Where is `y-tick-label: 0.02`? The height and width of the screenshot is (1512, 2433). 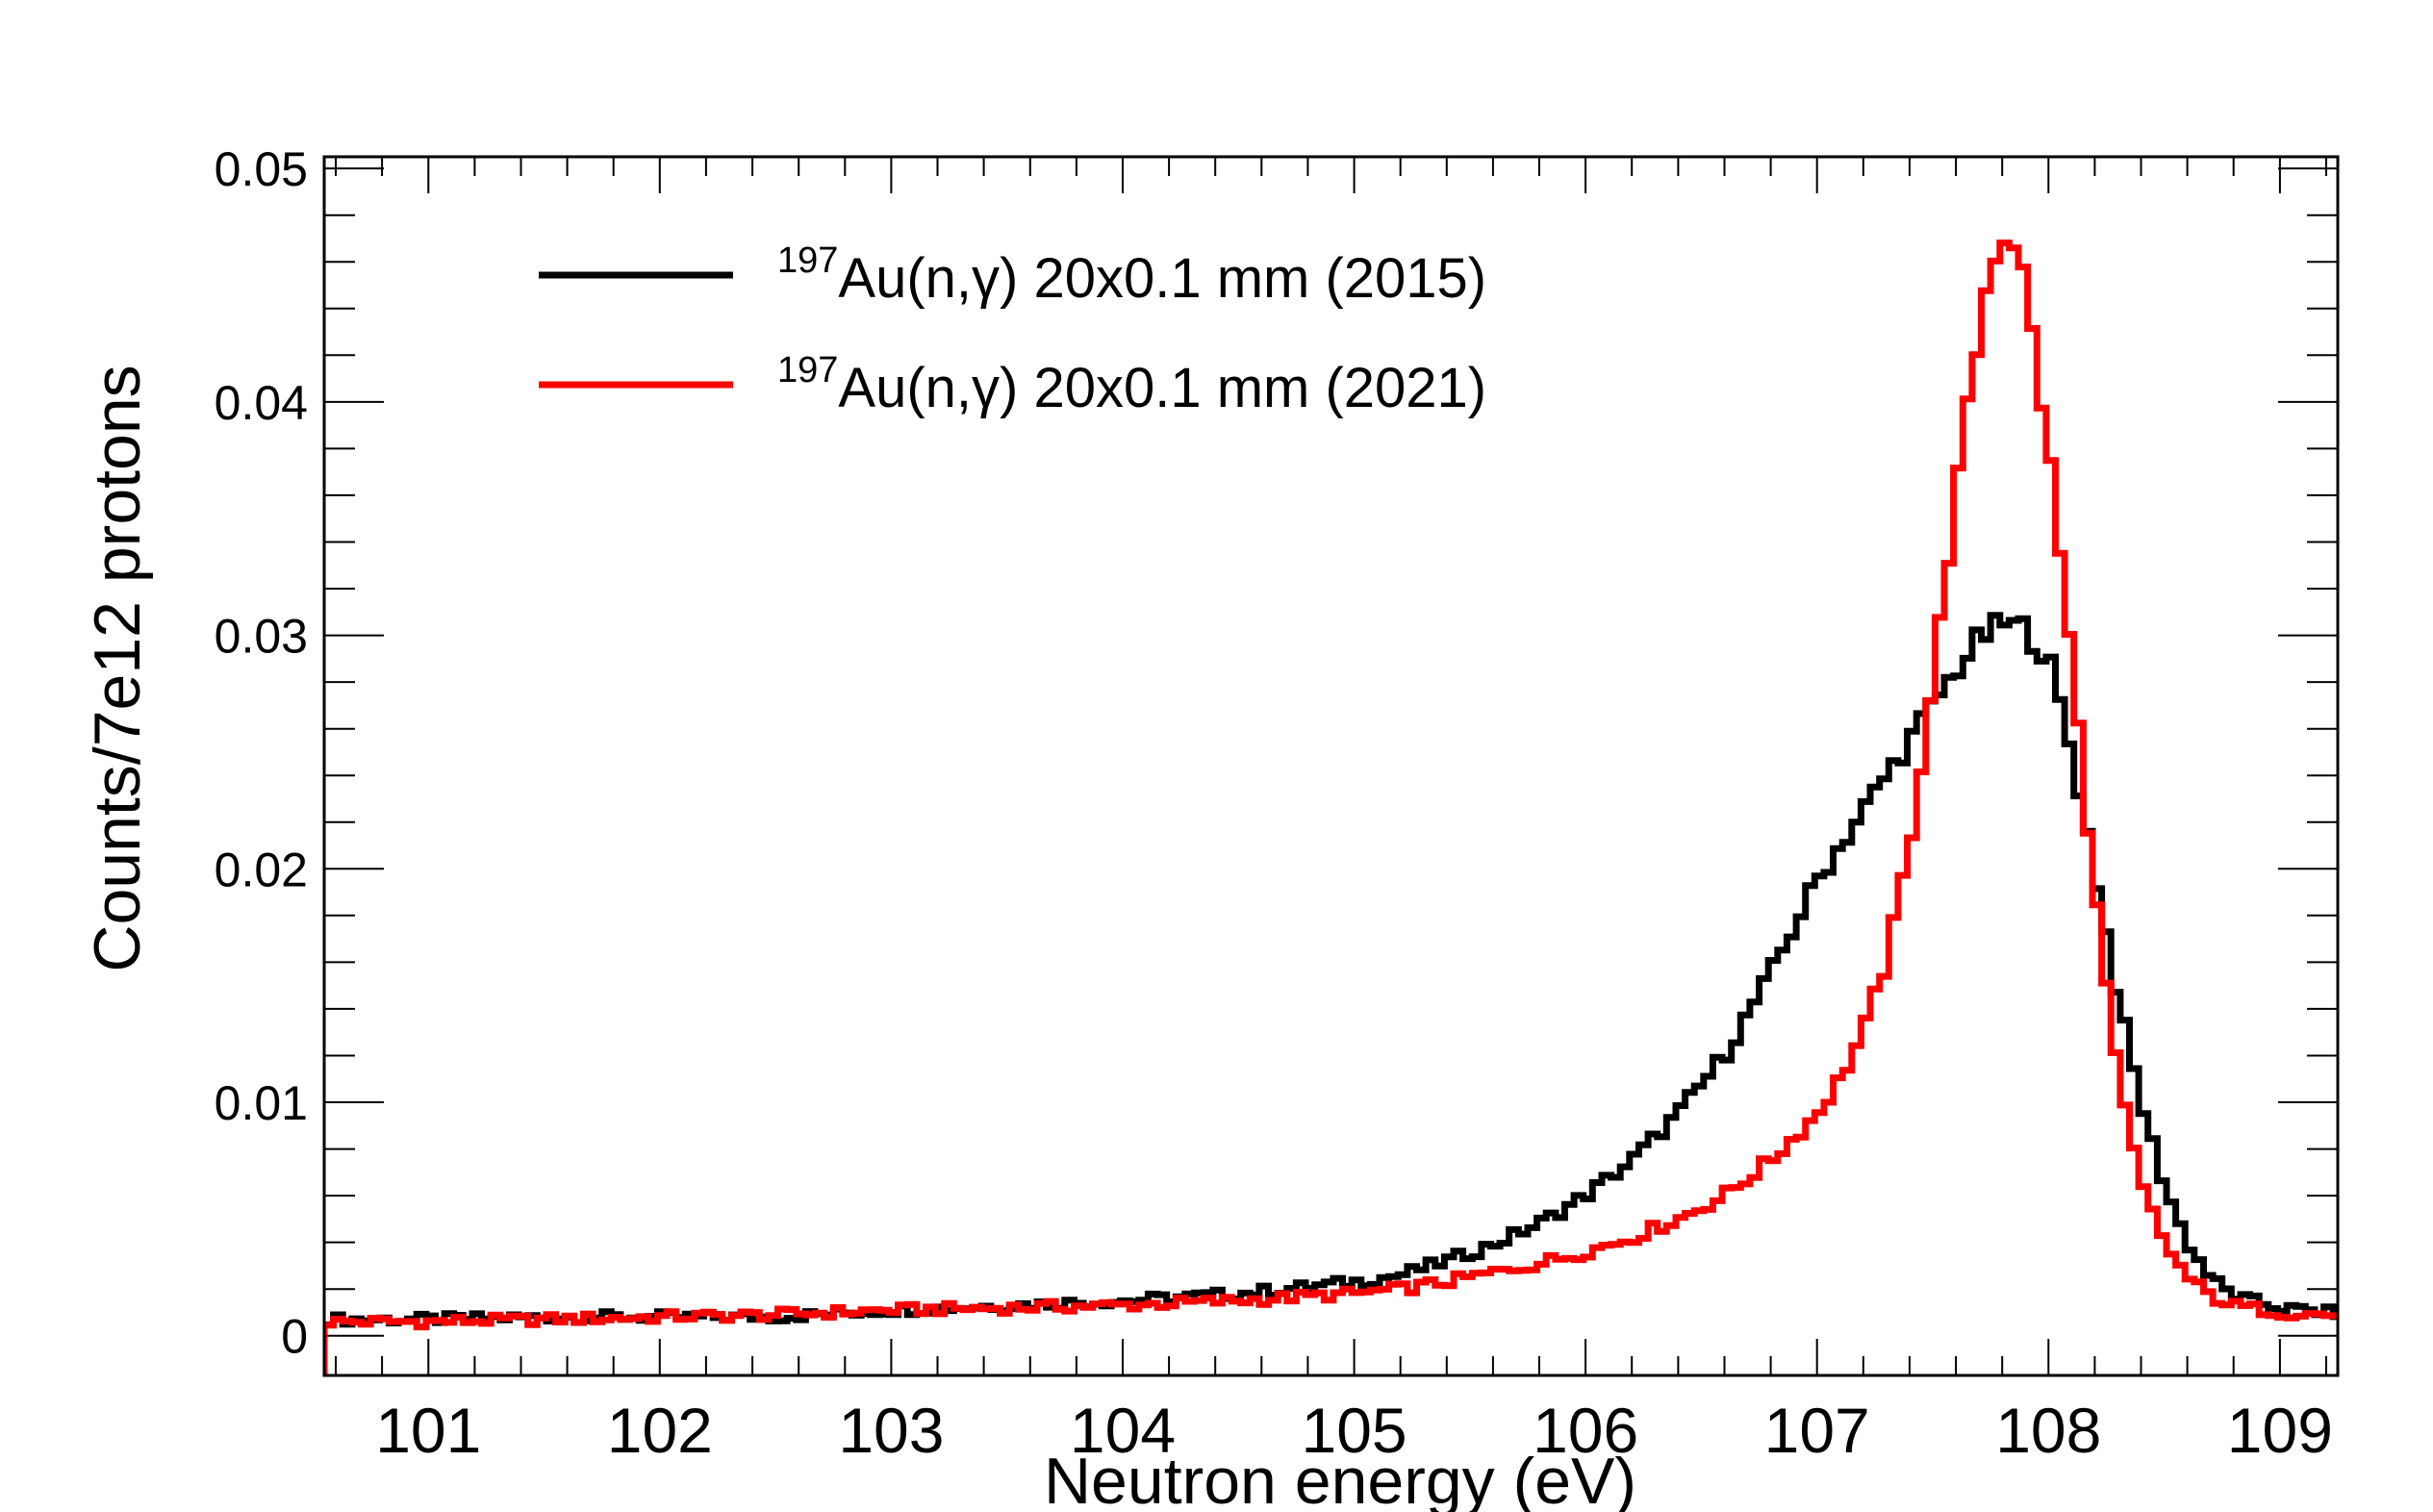 y-tick-label: 0.02 is located at coordinates (261, 870).